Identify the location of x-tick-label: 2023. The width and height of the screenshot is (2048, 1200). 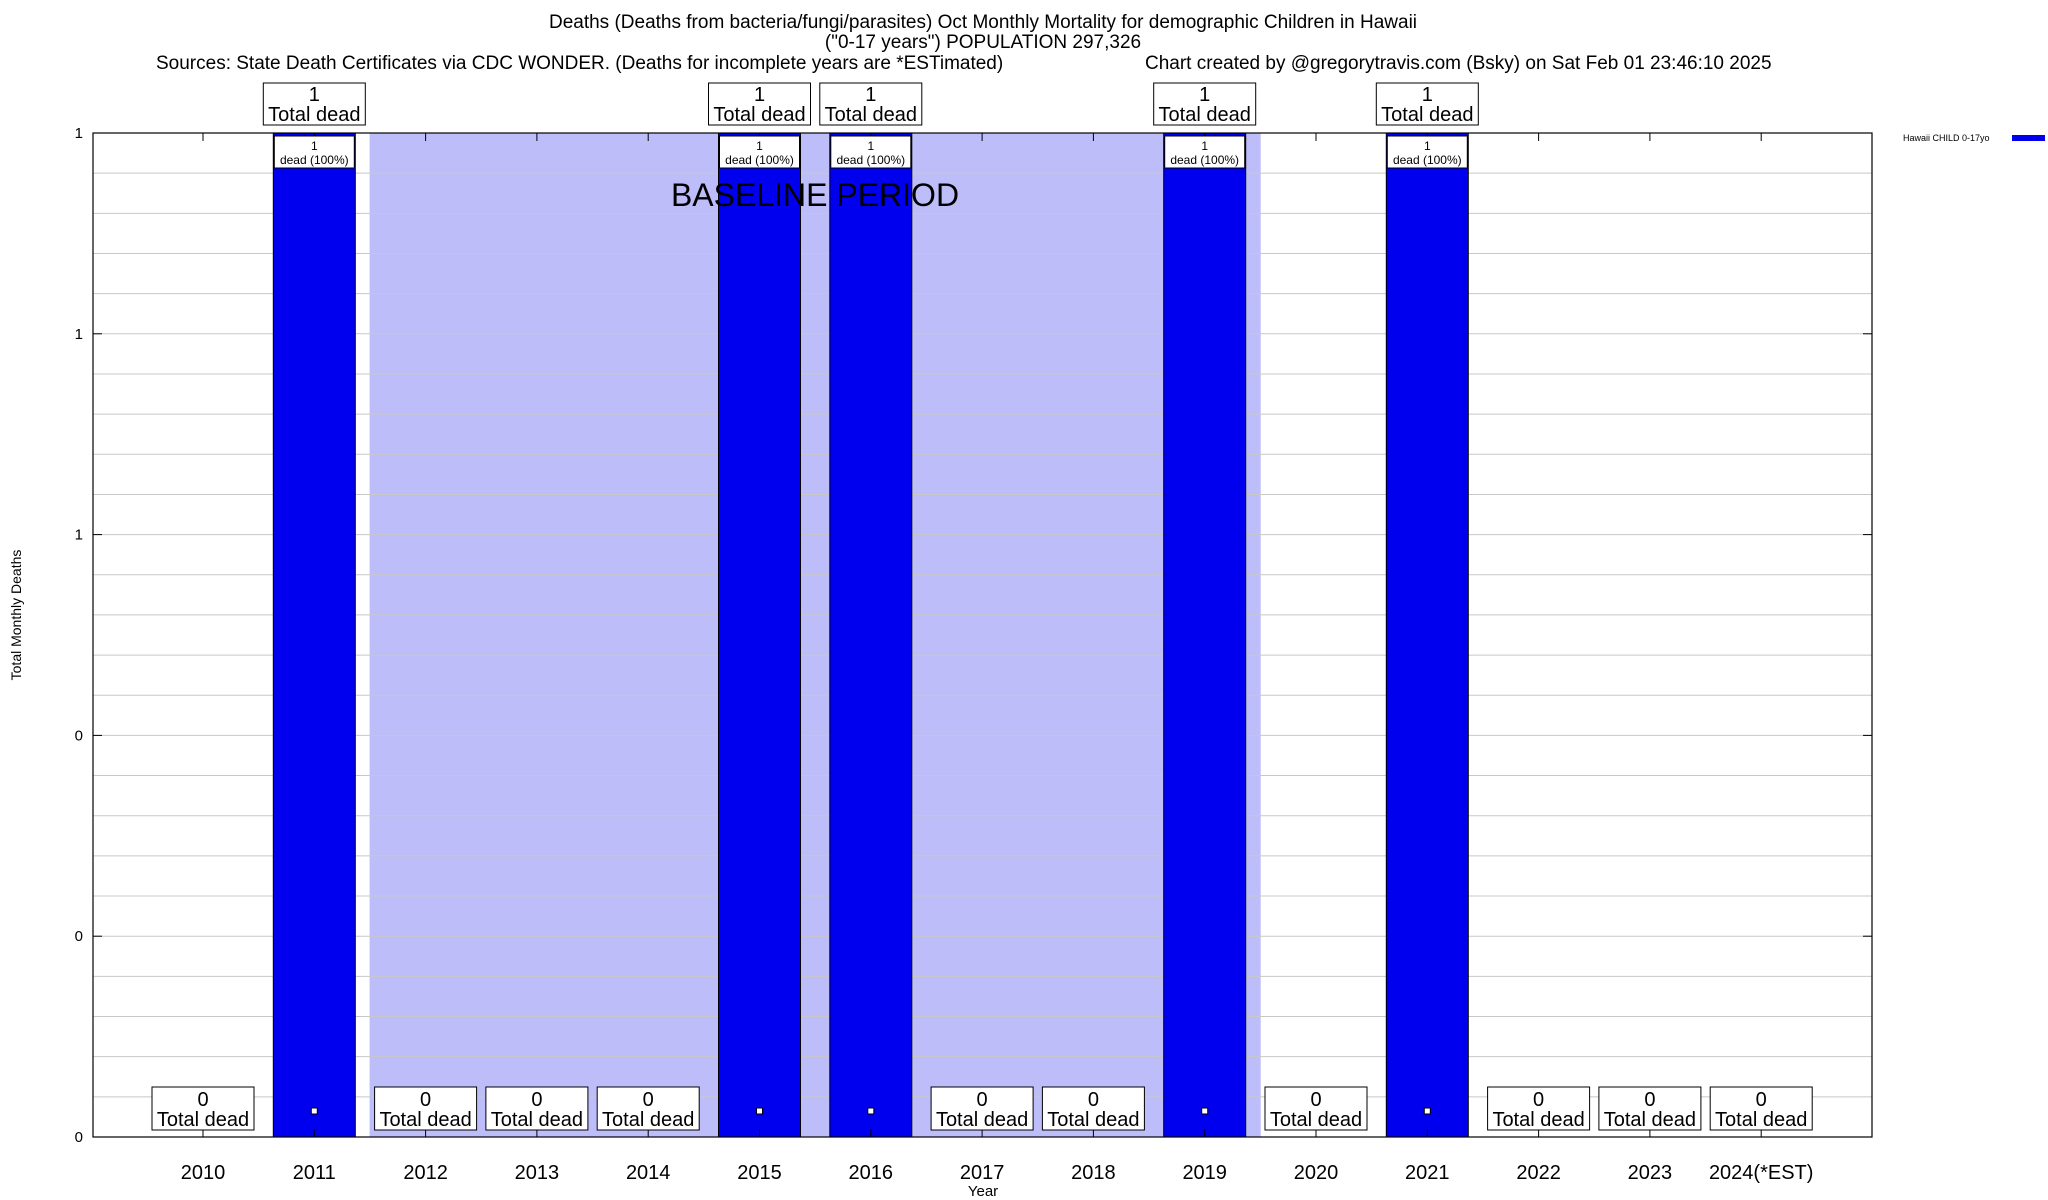
(1650, 1173).